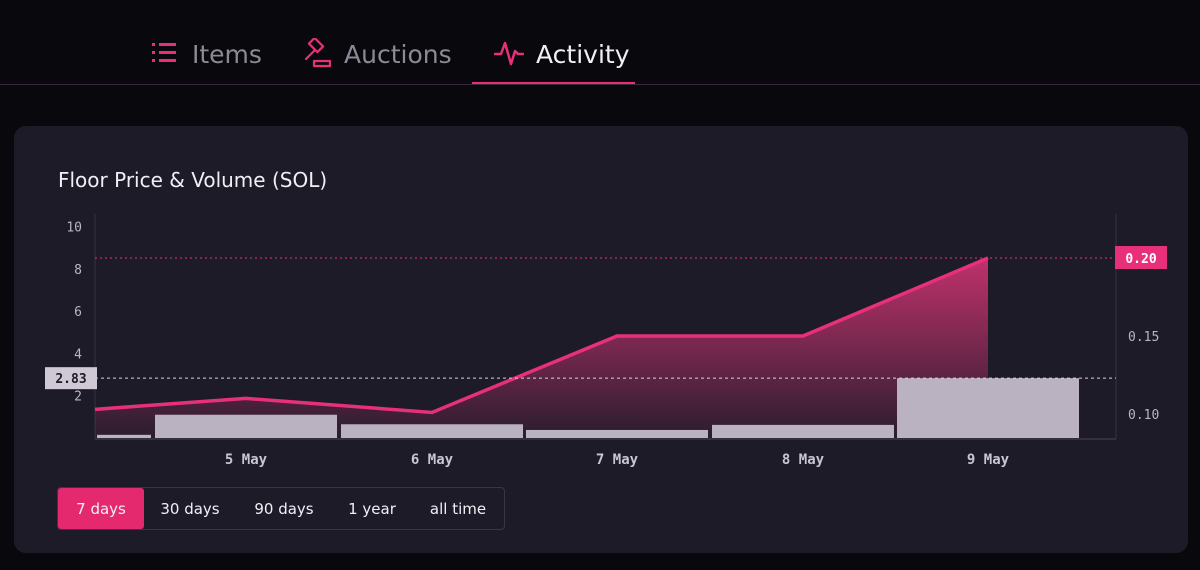 The height and width of the screenshot is (570, 1200). What do you see at coordinates (583, 54) in the screenshot?
I see `tab-activity-label: Activity` at bounding box center [583, 54].